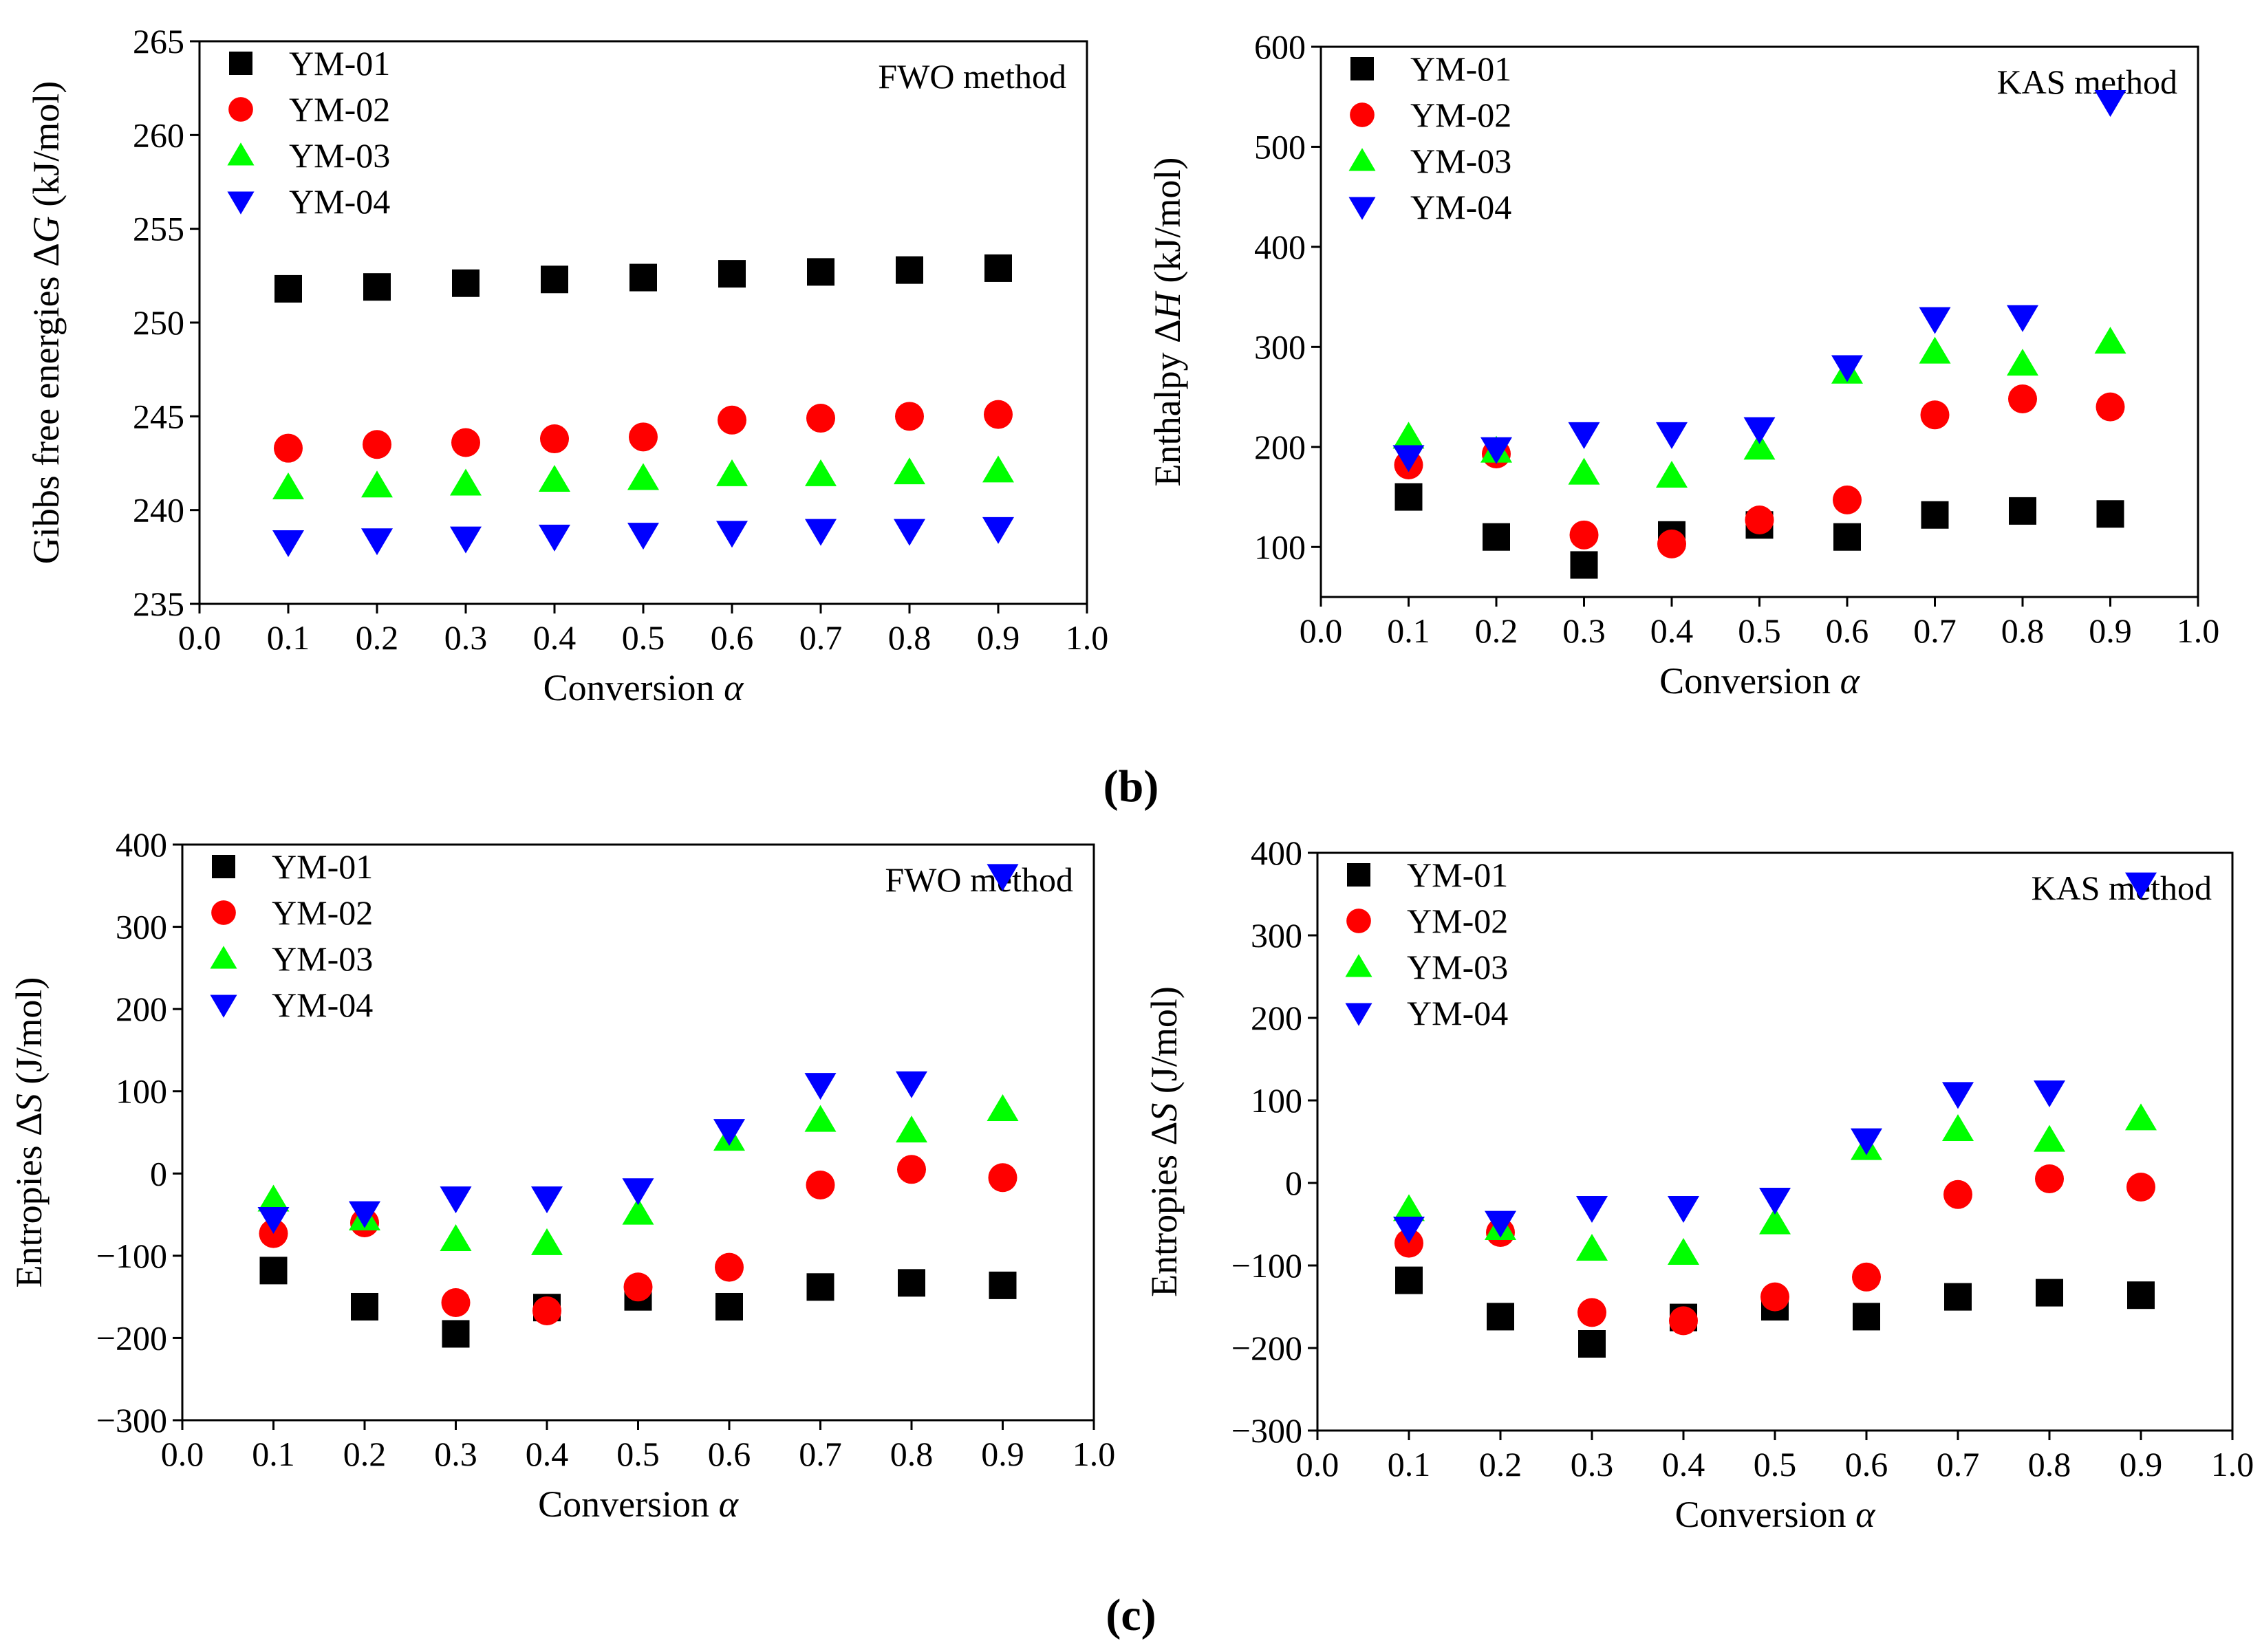 This screenshot has width=2262, height=1652. What do you see at coordinates (1131, 1615) in the screenshot?
I see `panel-label-c: (c)` at bounding box center [1131, 1615].